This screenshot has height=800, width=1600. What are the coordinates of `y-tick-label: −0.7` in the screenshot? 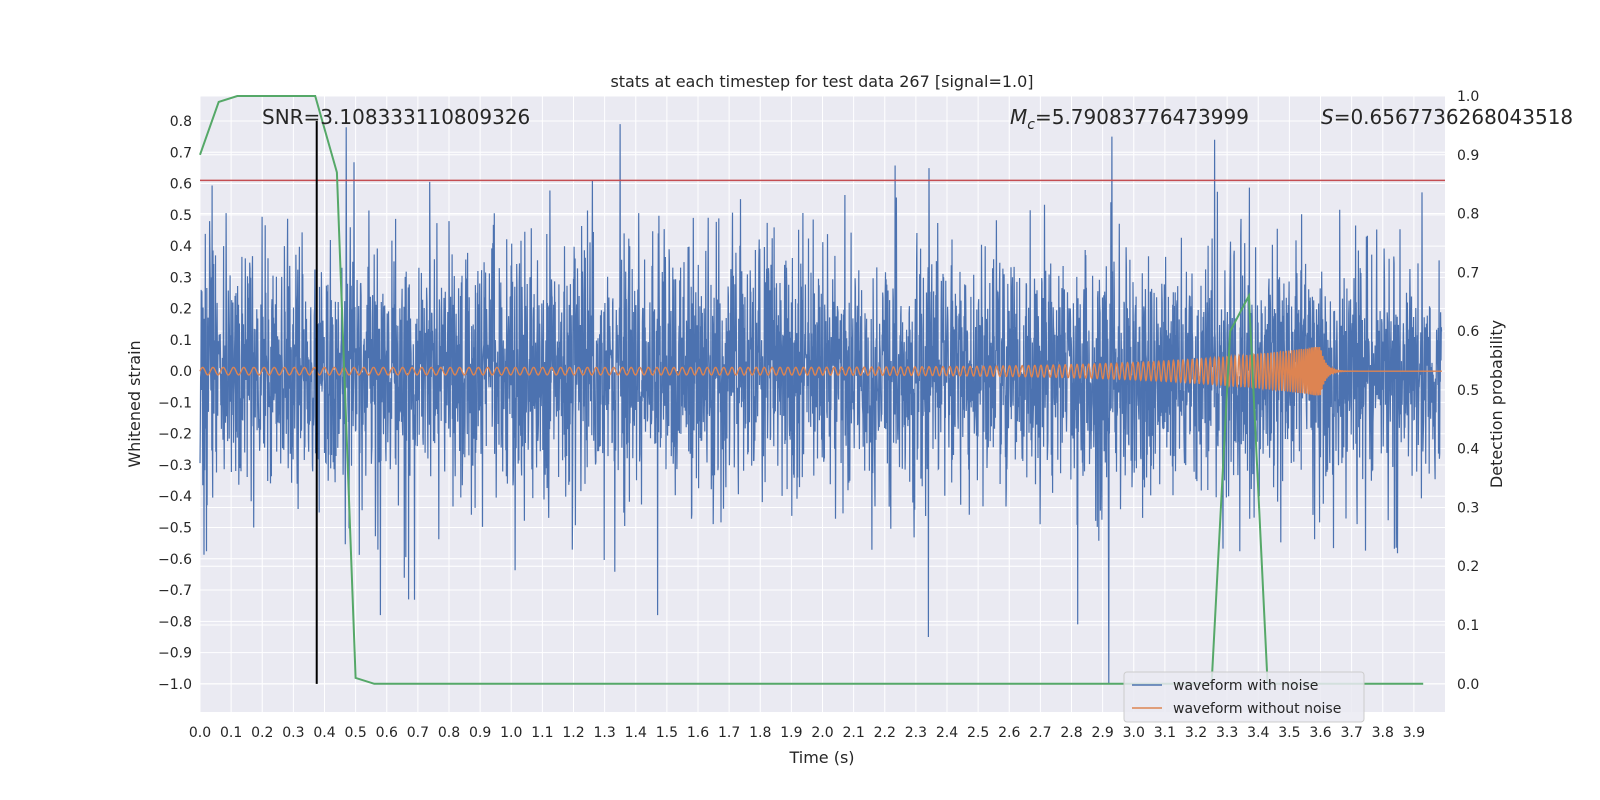 It's located at (175, 591).